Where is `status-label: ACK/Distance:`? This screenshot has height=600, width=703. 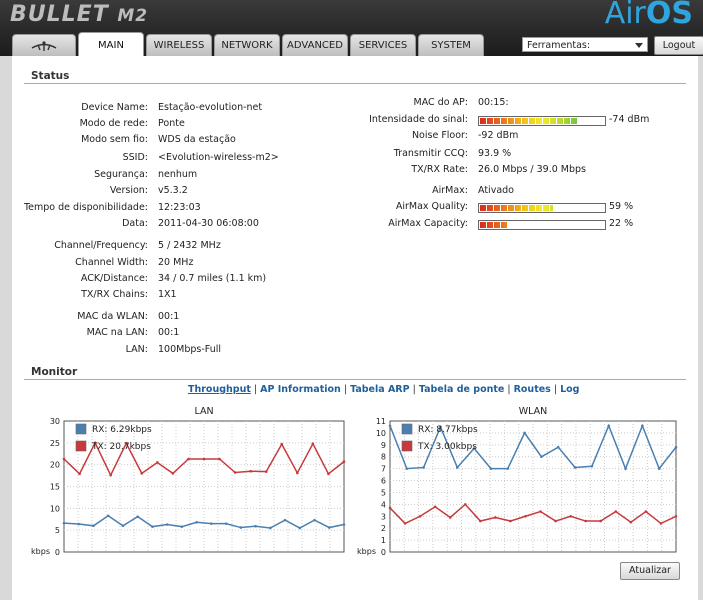
status-label: ACK/Distance: is located at coordinates (114, 278).